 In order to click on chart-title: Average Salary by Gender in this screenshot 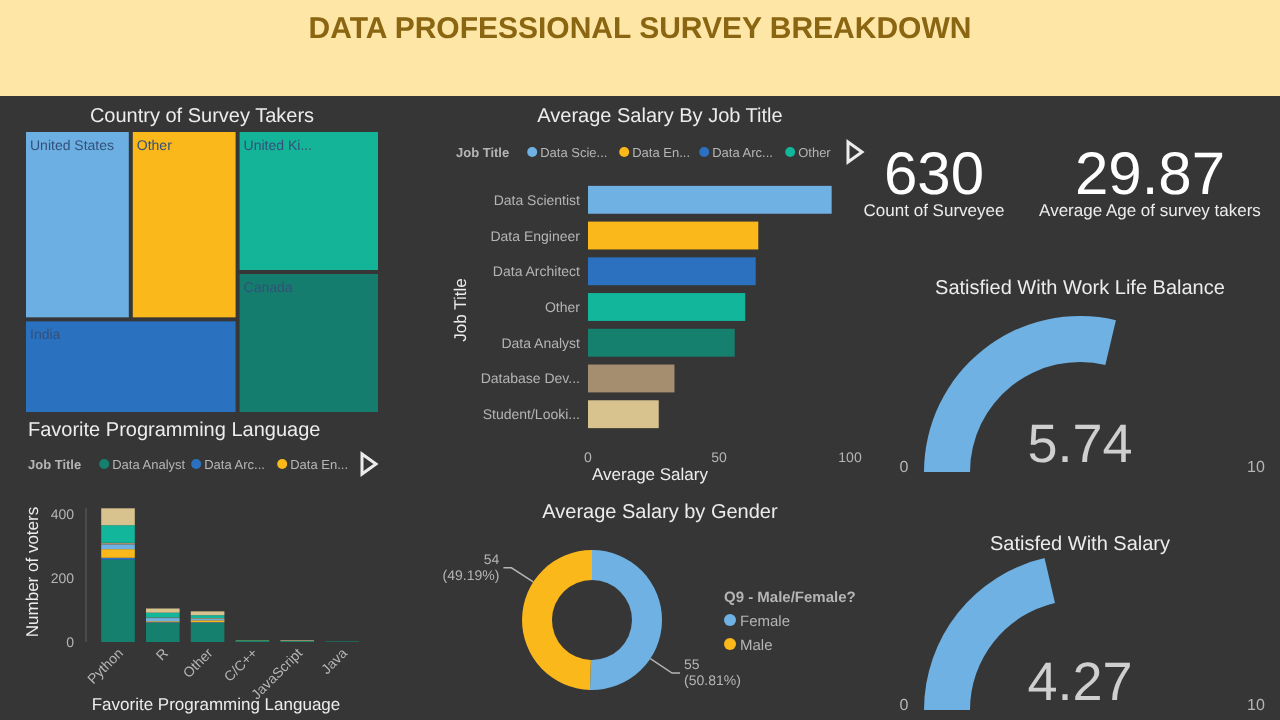, I will do `click(660, 513)`.